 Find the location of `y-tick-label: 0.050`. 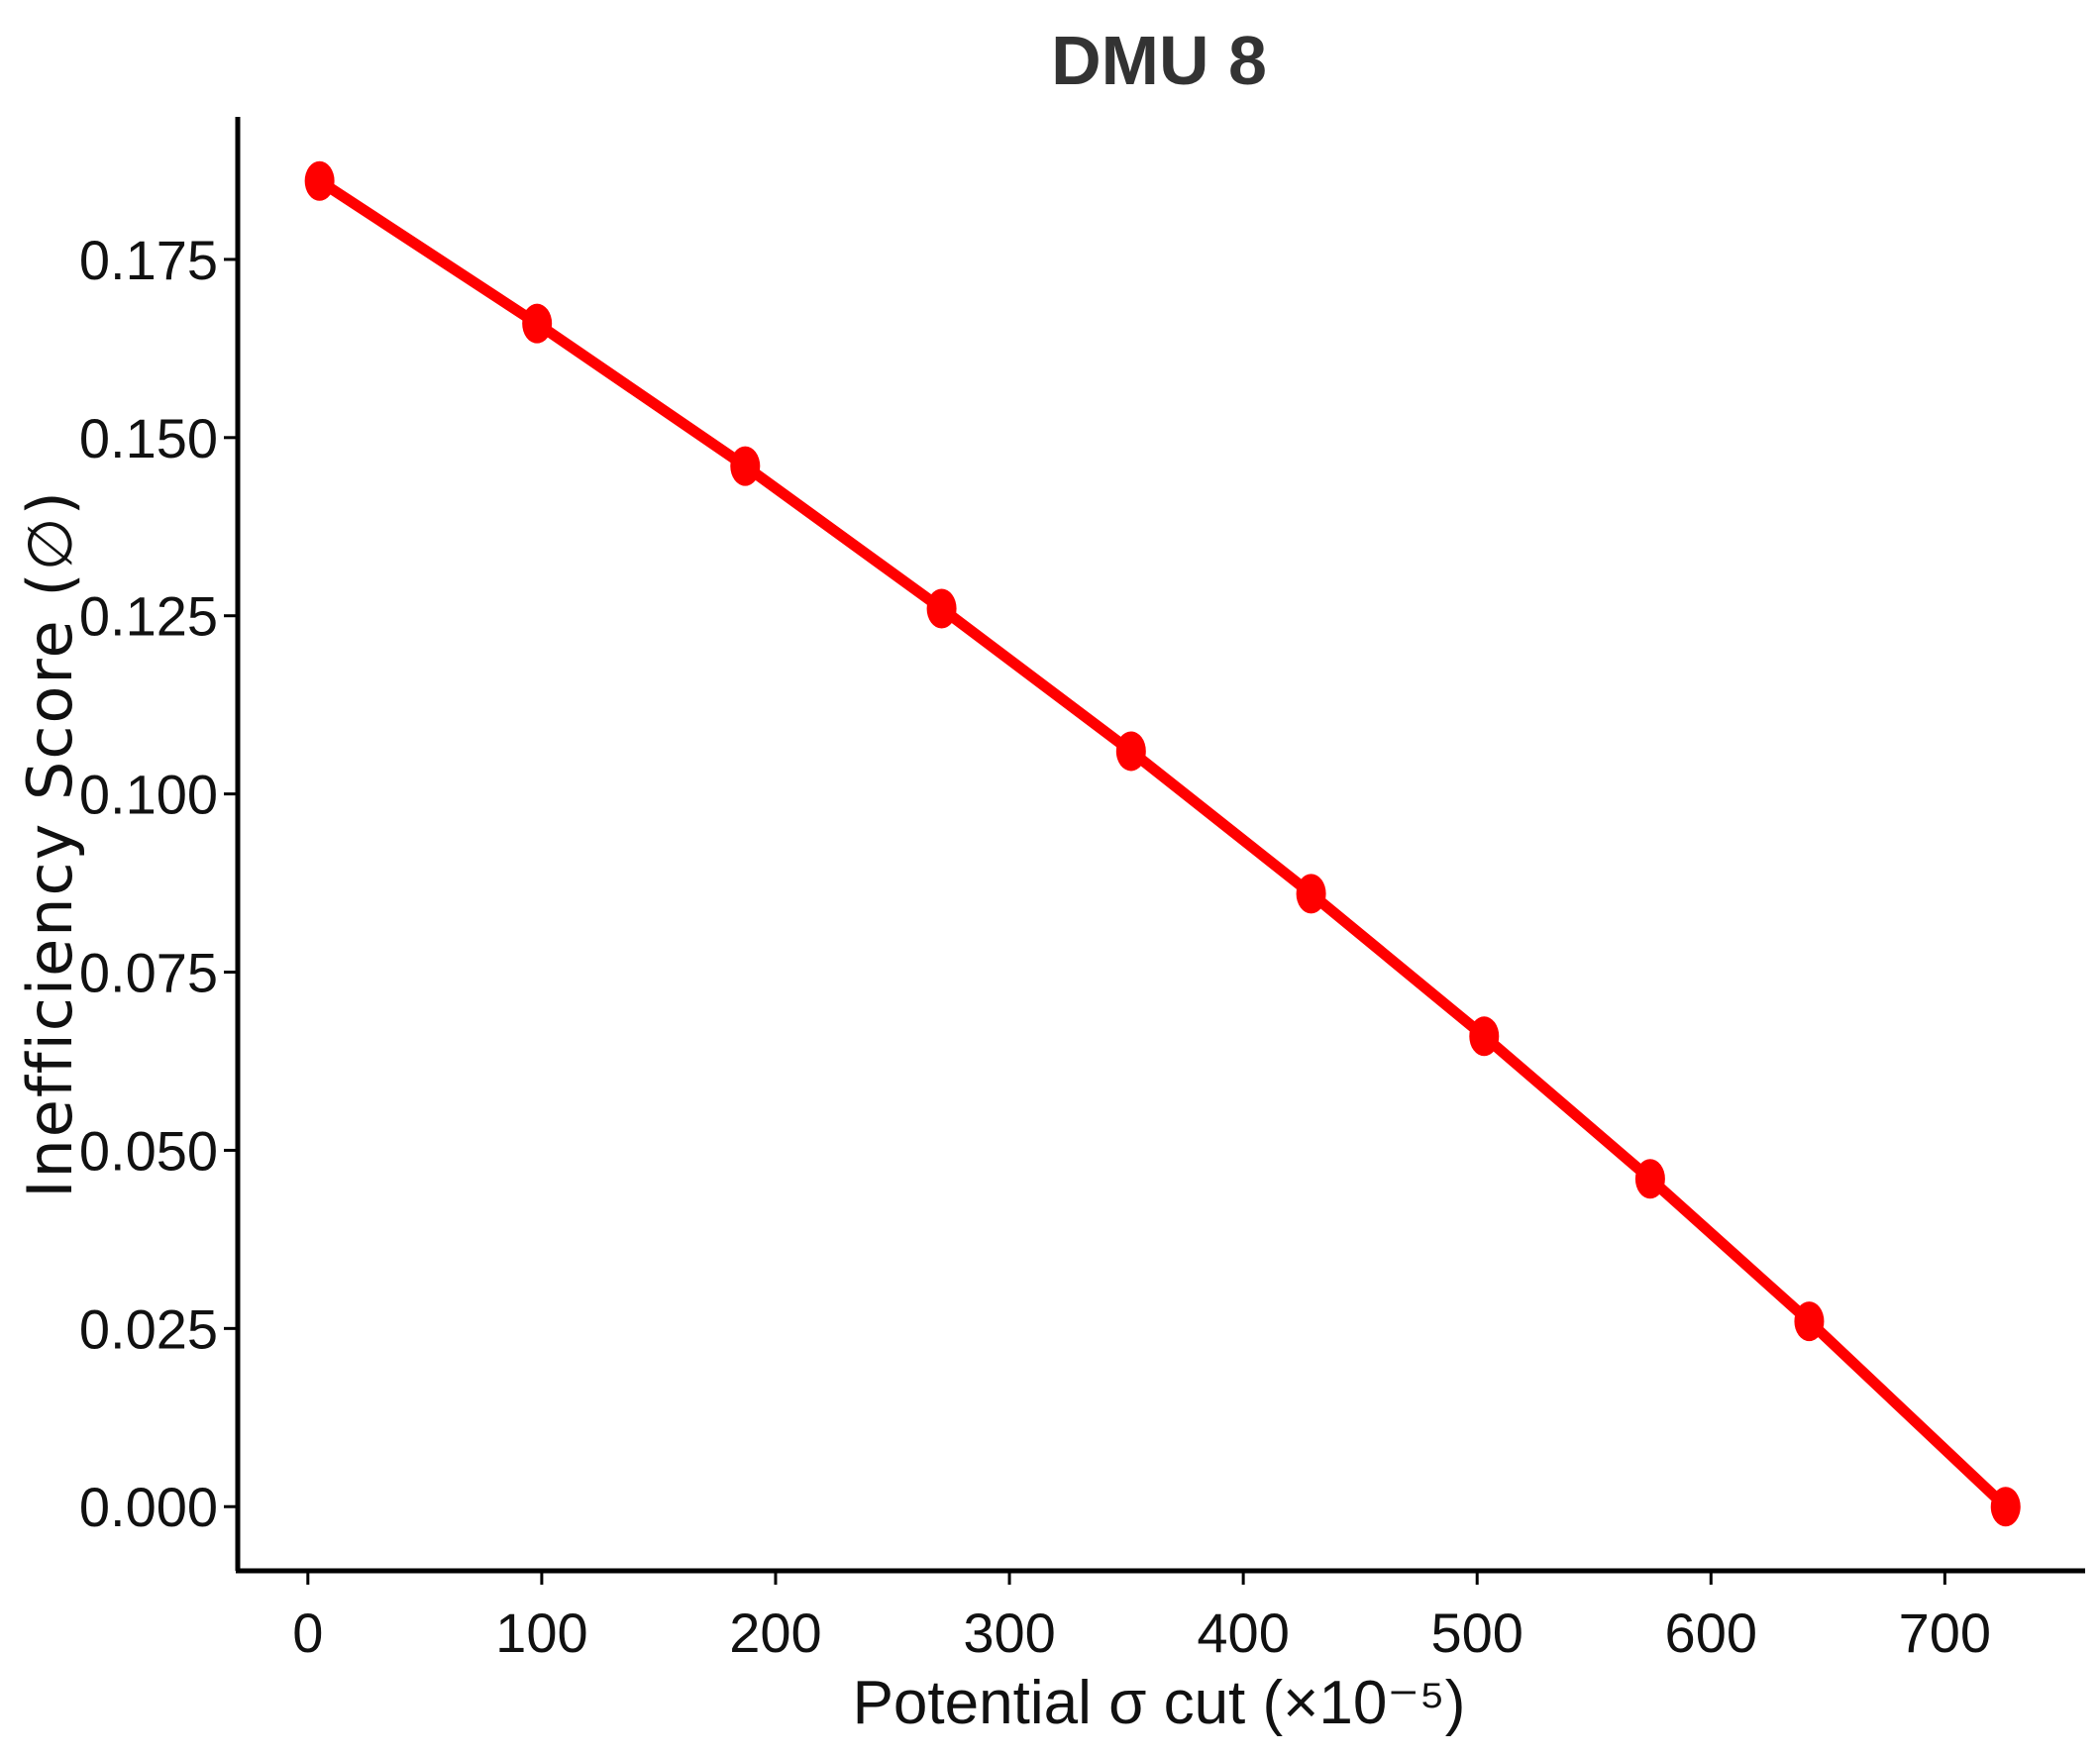

y-tick-label: 0.050 is located at coordinates (148, 1150).